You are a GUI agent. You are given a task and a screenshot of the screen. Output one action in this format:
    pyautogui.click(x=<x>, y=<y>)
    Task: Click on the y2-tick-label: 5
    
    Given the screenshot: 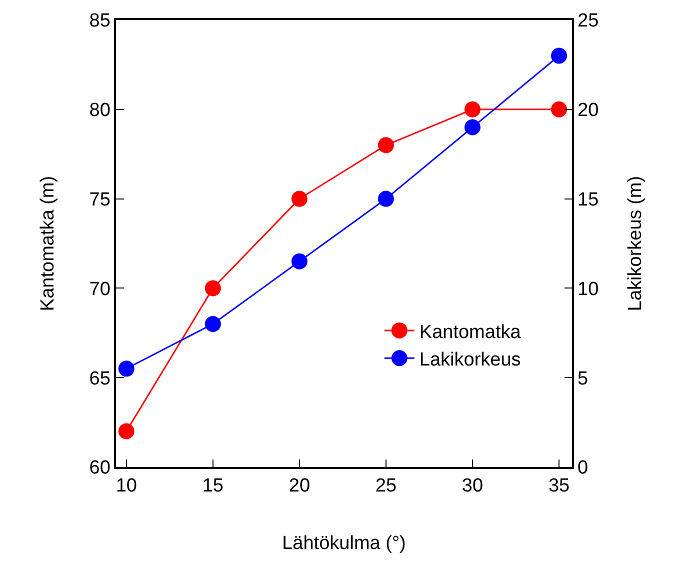 What is the action you would take?
    pyautogui.click(x=583, y=379)
    